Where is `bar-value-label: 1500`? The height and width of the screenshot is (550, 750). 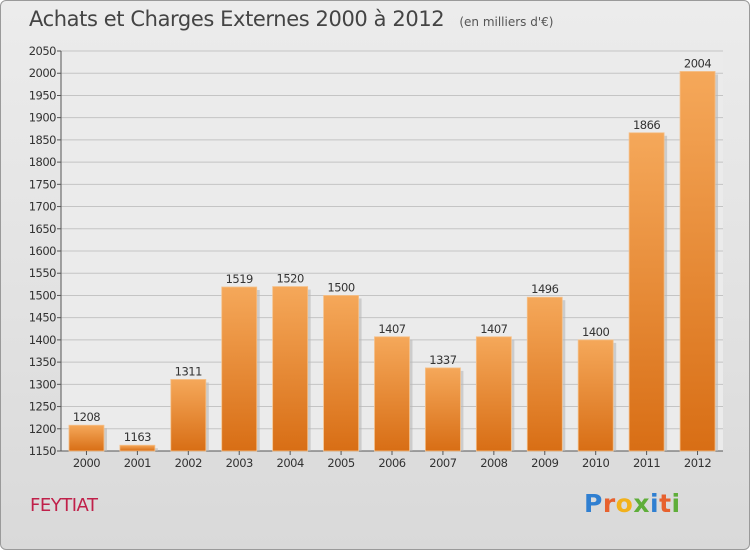 bar-value-label: 1500 is located at coordinates (340, 287).